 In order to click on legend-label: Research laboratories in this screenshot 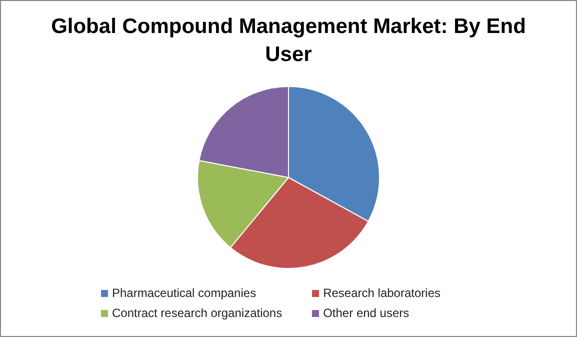, I will do `click(381, 293)`.